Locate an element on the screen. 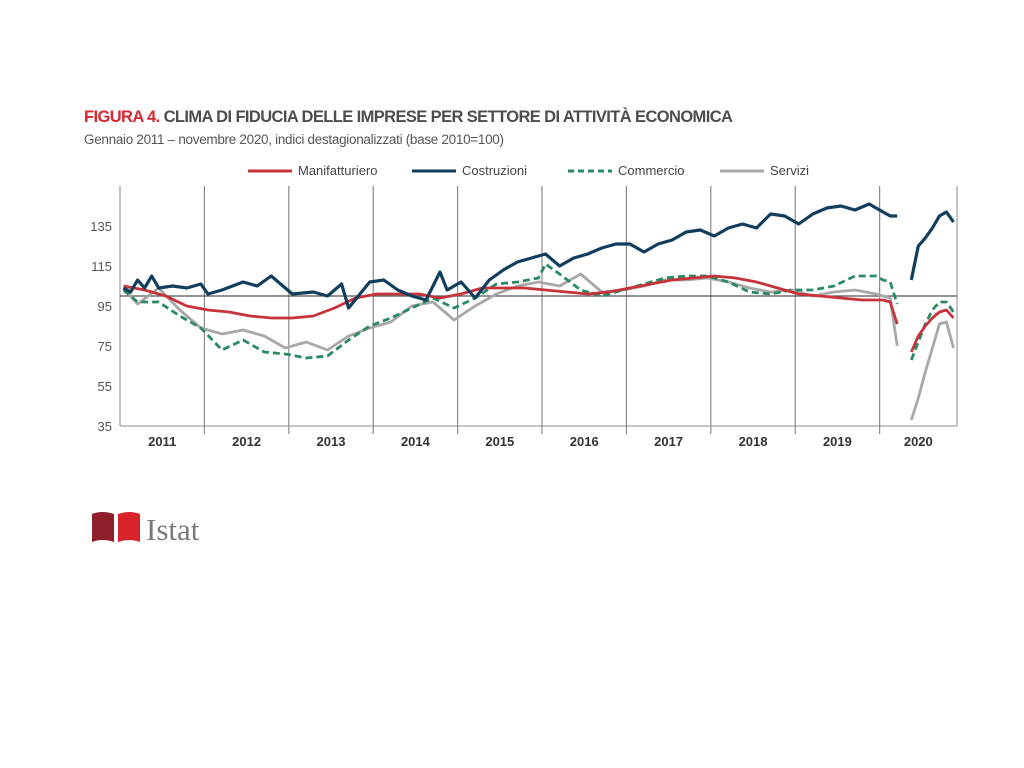 The height and width of the screenshot is (768, 1024). legend-label-commercio: Commercio is located at coordinates (651, 170).